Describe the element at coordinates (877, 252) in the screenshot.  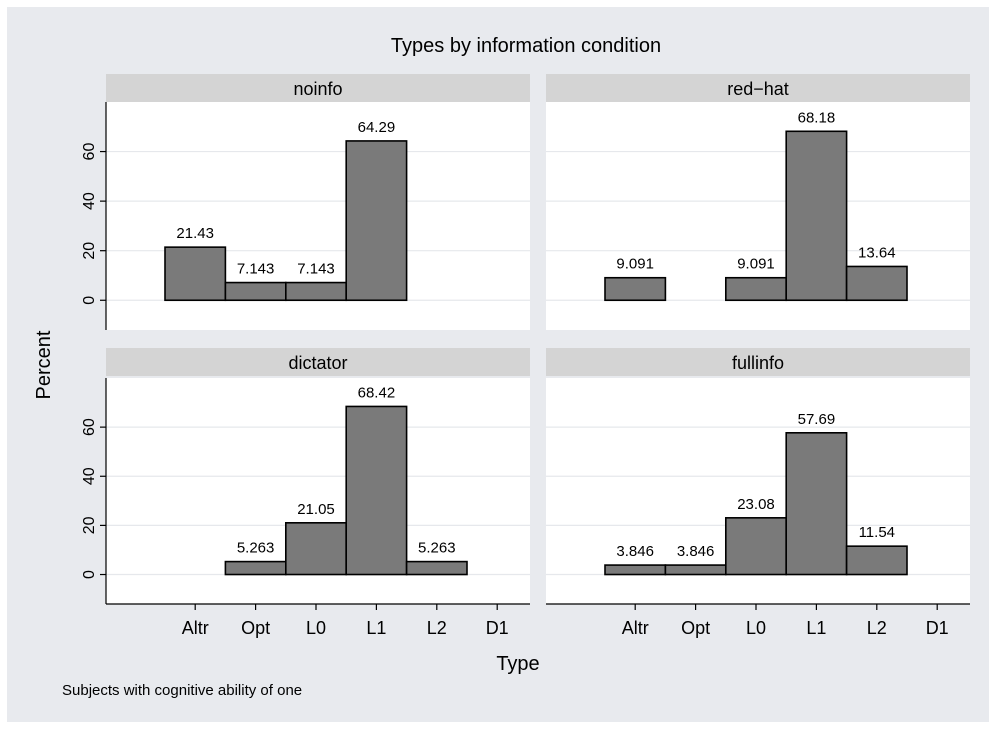
I see `data-label: 13.64` at that location.